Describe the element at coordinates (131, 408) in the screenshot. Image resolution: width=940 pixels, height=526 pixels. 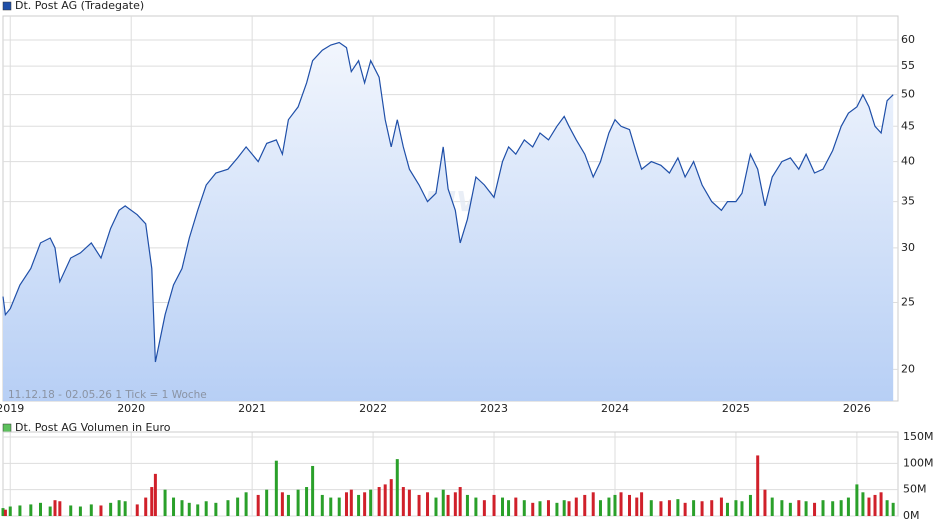
I see `x-tick-label: 2020` at that location.